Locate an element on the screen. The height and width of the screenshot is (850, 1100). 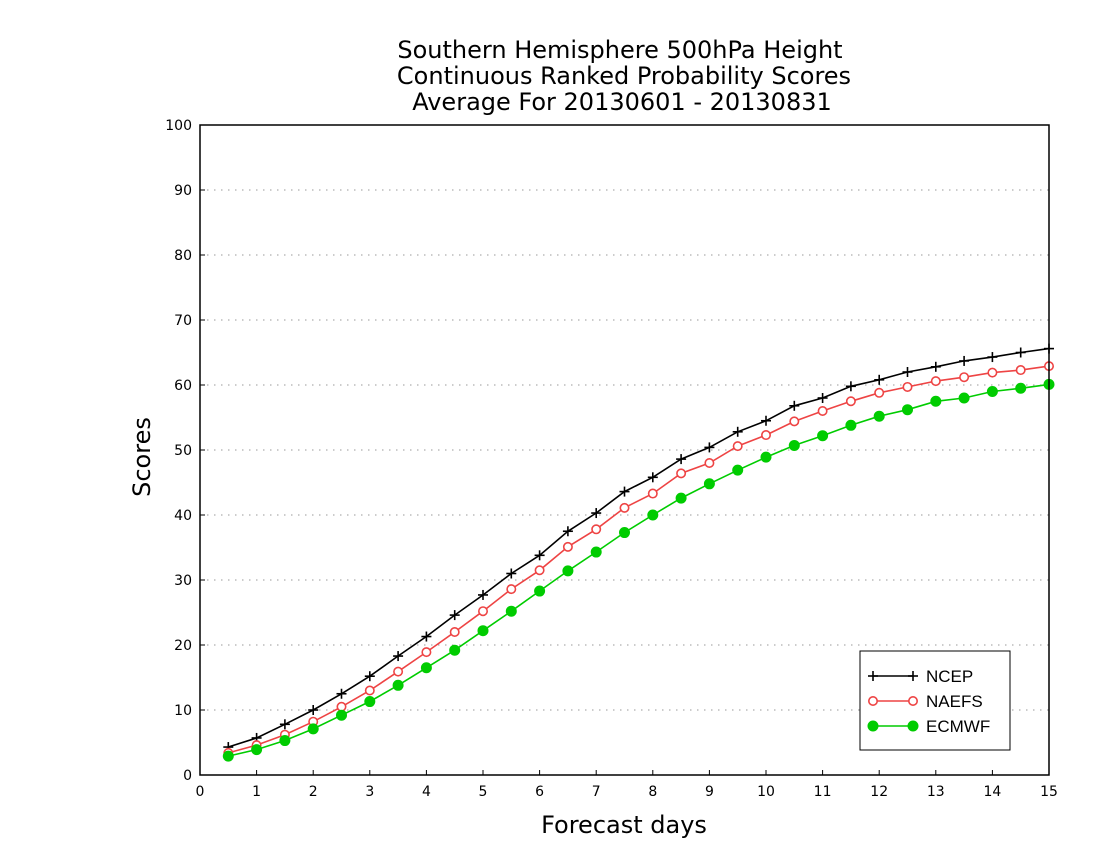
legend-item-naefs: NAEFS is located at coordinates (925, 701).